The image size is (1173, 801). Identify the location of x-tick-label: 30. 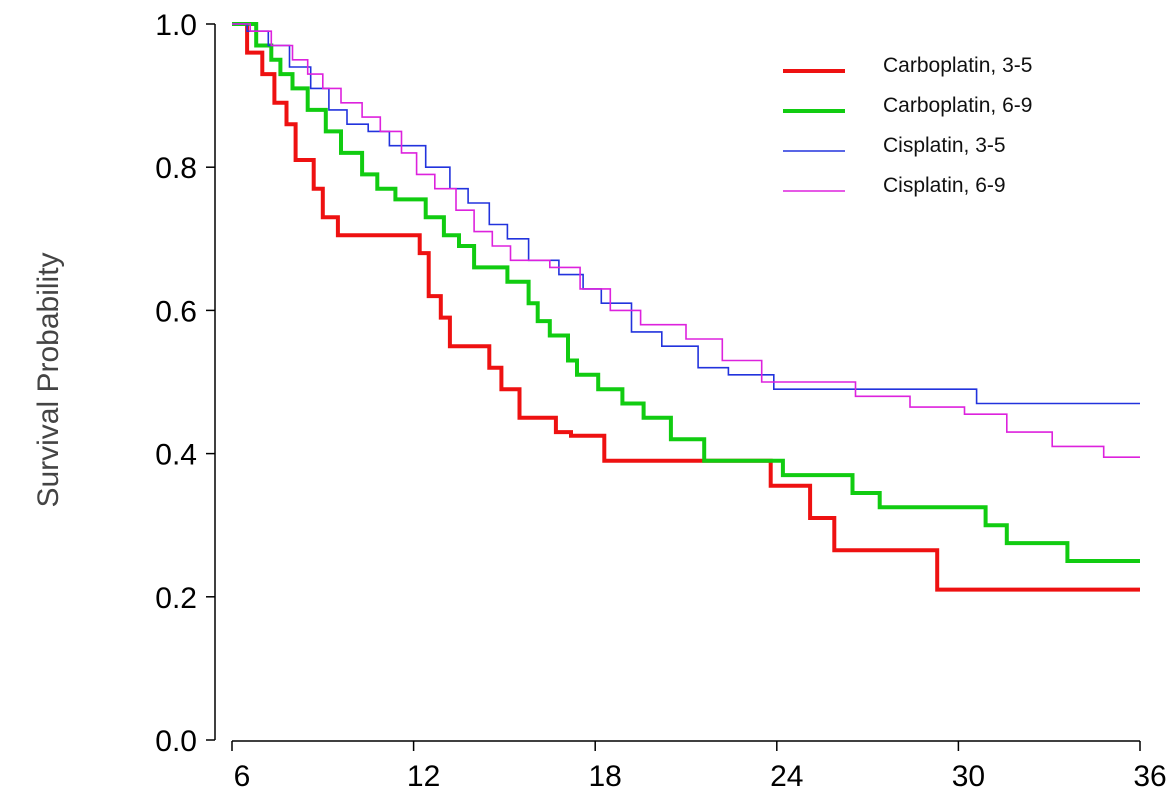
(968, 776).